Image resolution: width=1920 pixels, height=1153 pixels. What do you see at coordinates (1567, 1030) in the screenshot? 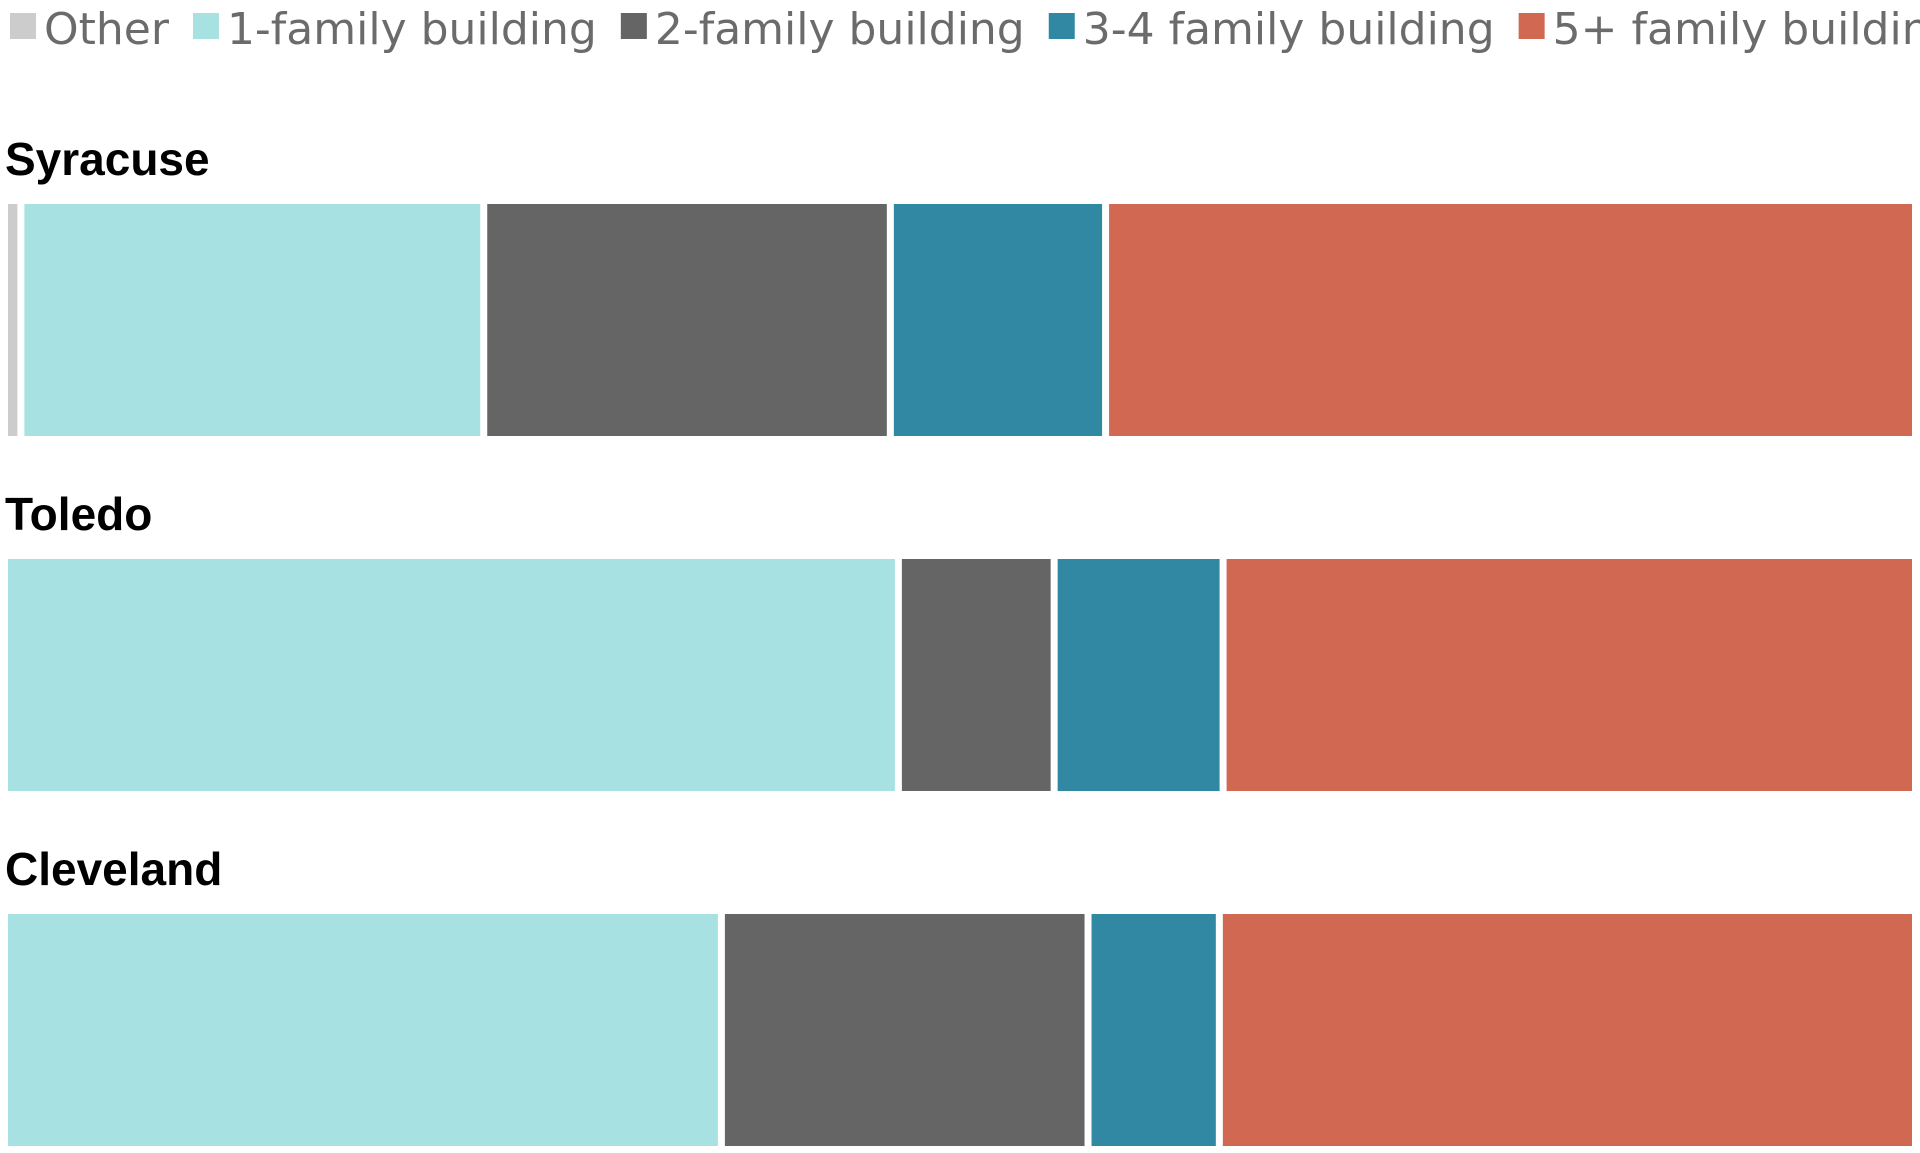
I see `bar-cleveland-5plus-family-building` at bounding box center [1567, 1030].